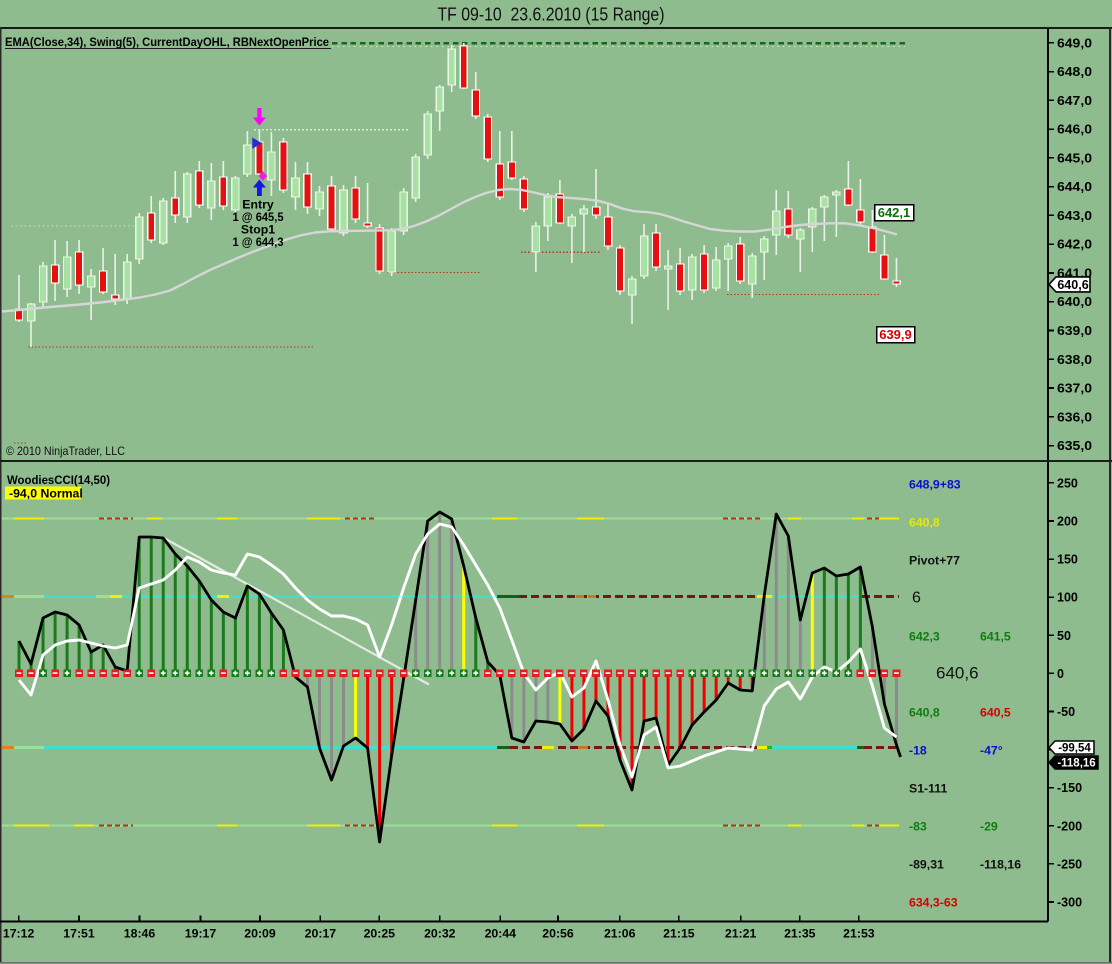 Image resolution: width=1112 pixels, height=964 pixels. What do you see at coordinates (1074, 157) in the screenshot?
I see `svg-text: 645,0` at bounding box center [1074, 157].